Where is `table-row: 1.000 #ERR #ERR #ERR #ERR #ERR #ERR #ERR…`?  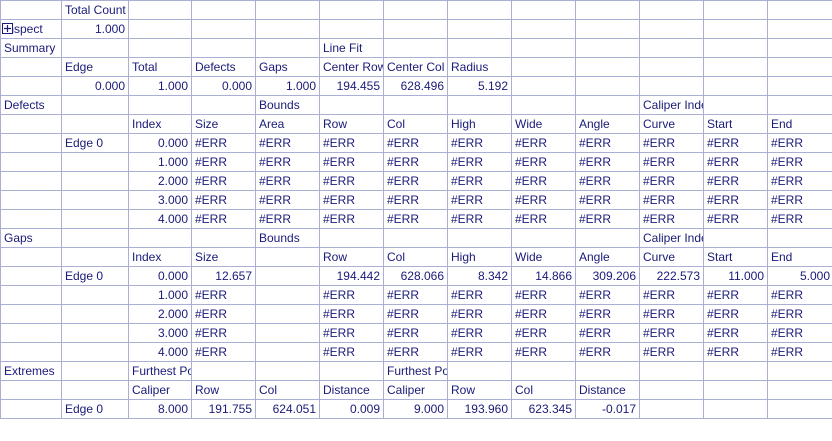
table-row: 1.000 #ERR #ERR #ERR #ERR #ERR #ERR #ERR… is located at coordinates (416, 162).